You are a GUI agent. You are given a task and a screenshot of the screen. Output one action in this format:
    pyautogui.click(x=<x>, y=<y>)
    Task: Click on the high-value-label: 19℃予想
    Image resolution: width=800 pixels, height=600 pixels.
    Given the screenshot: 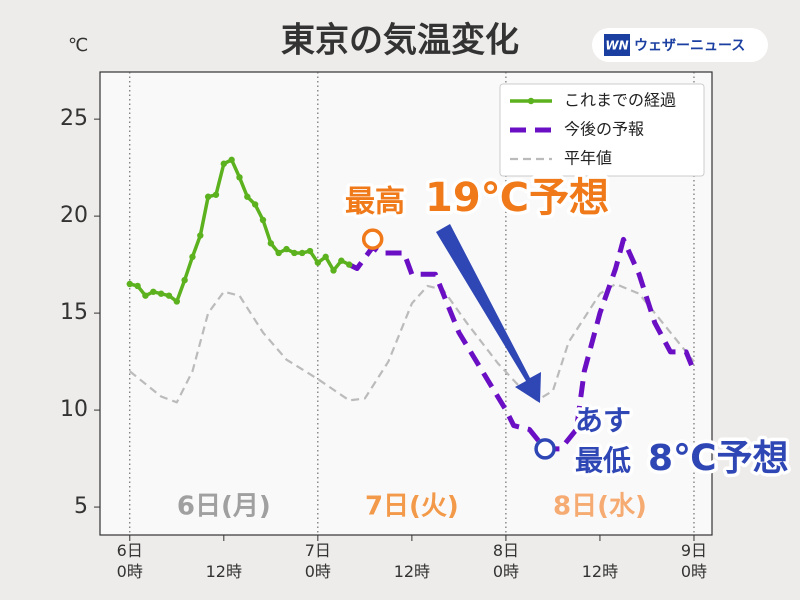 What is the action you would take?
    pyautogui.click(x=517, y=198)
    